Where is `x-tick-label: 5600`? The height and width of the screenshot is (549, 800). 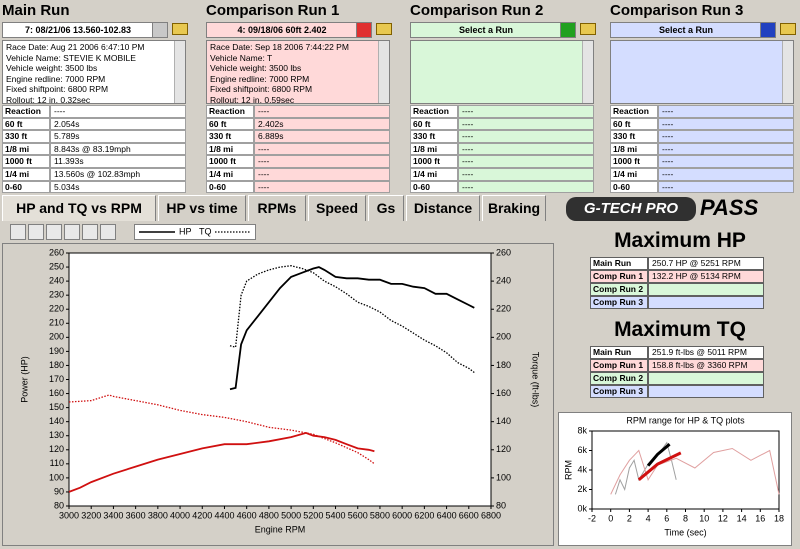 x-tick-label: 5600 is located at coordinates (358, 515).